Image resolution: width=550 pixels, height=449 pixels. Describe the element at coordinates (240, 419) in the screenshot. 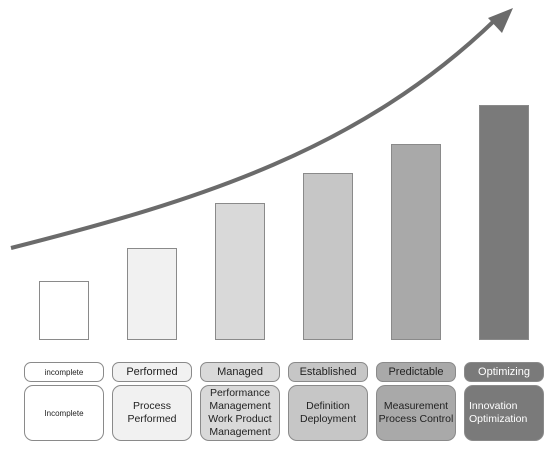

I see `level-detail-line: Work Product` at that location.